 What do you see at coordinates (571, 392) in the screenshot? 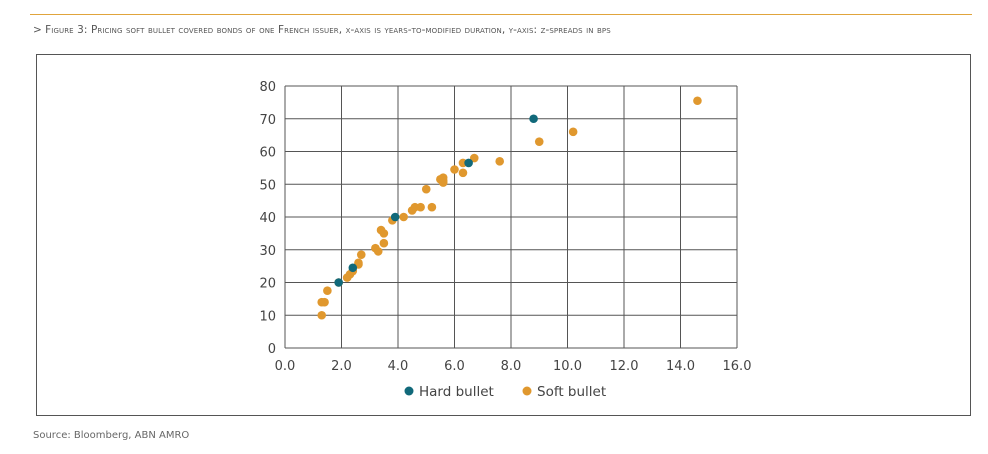
I see `legend-soft-bullet-label: Soft bullet` at bounding box center [571, 392].